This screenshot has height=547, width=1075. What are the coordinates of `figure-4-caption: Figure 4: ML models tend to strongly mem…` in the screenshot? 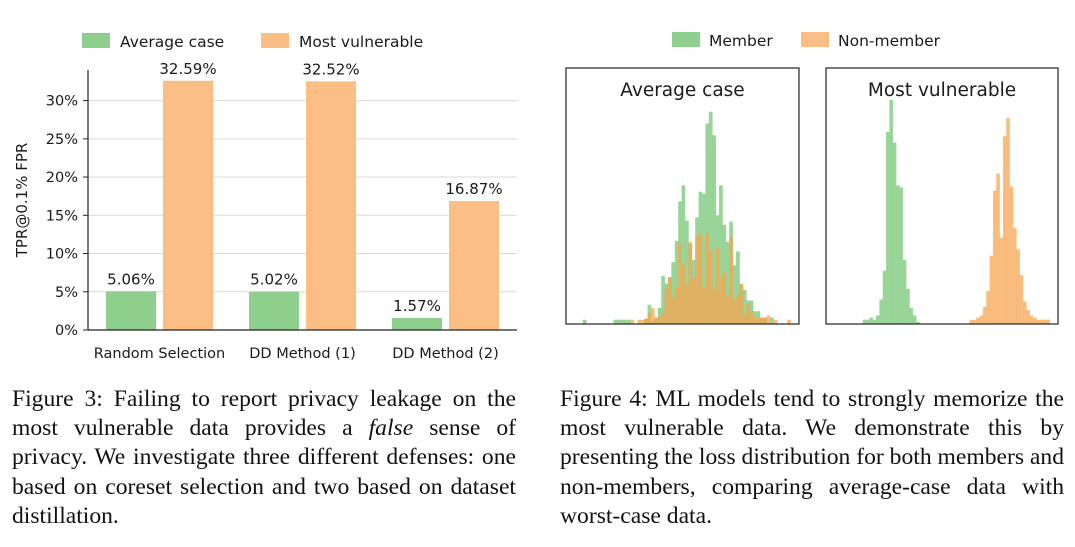 It's located at (812, 457).